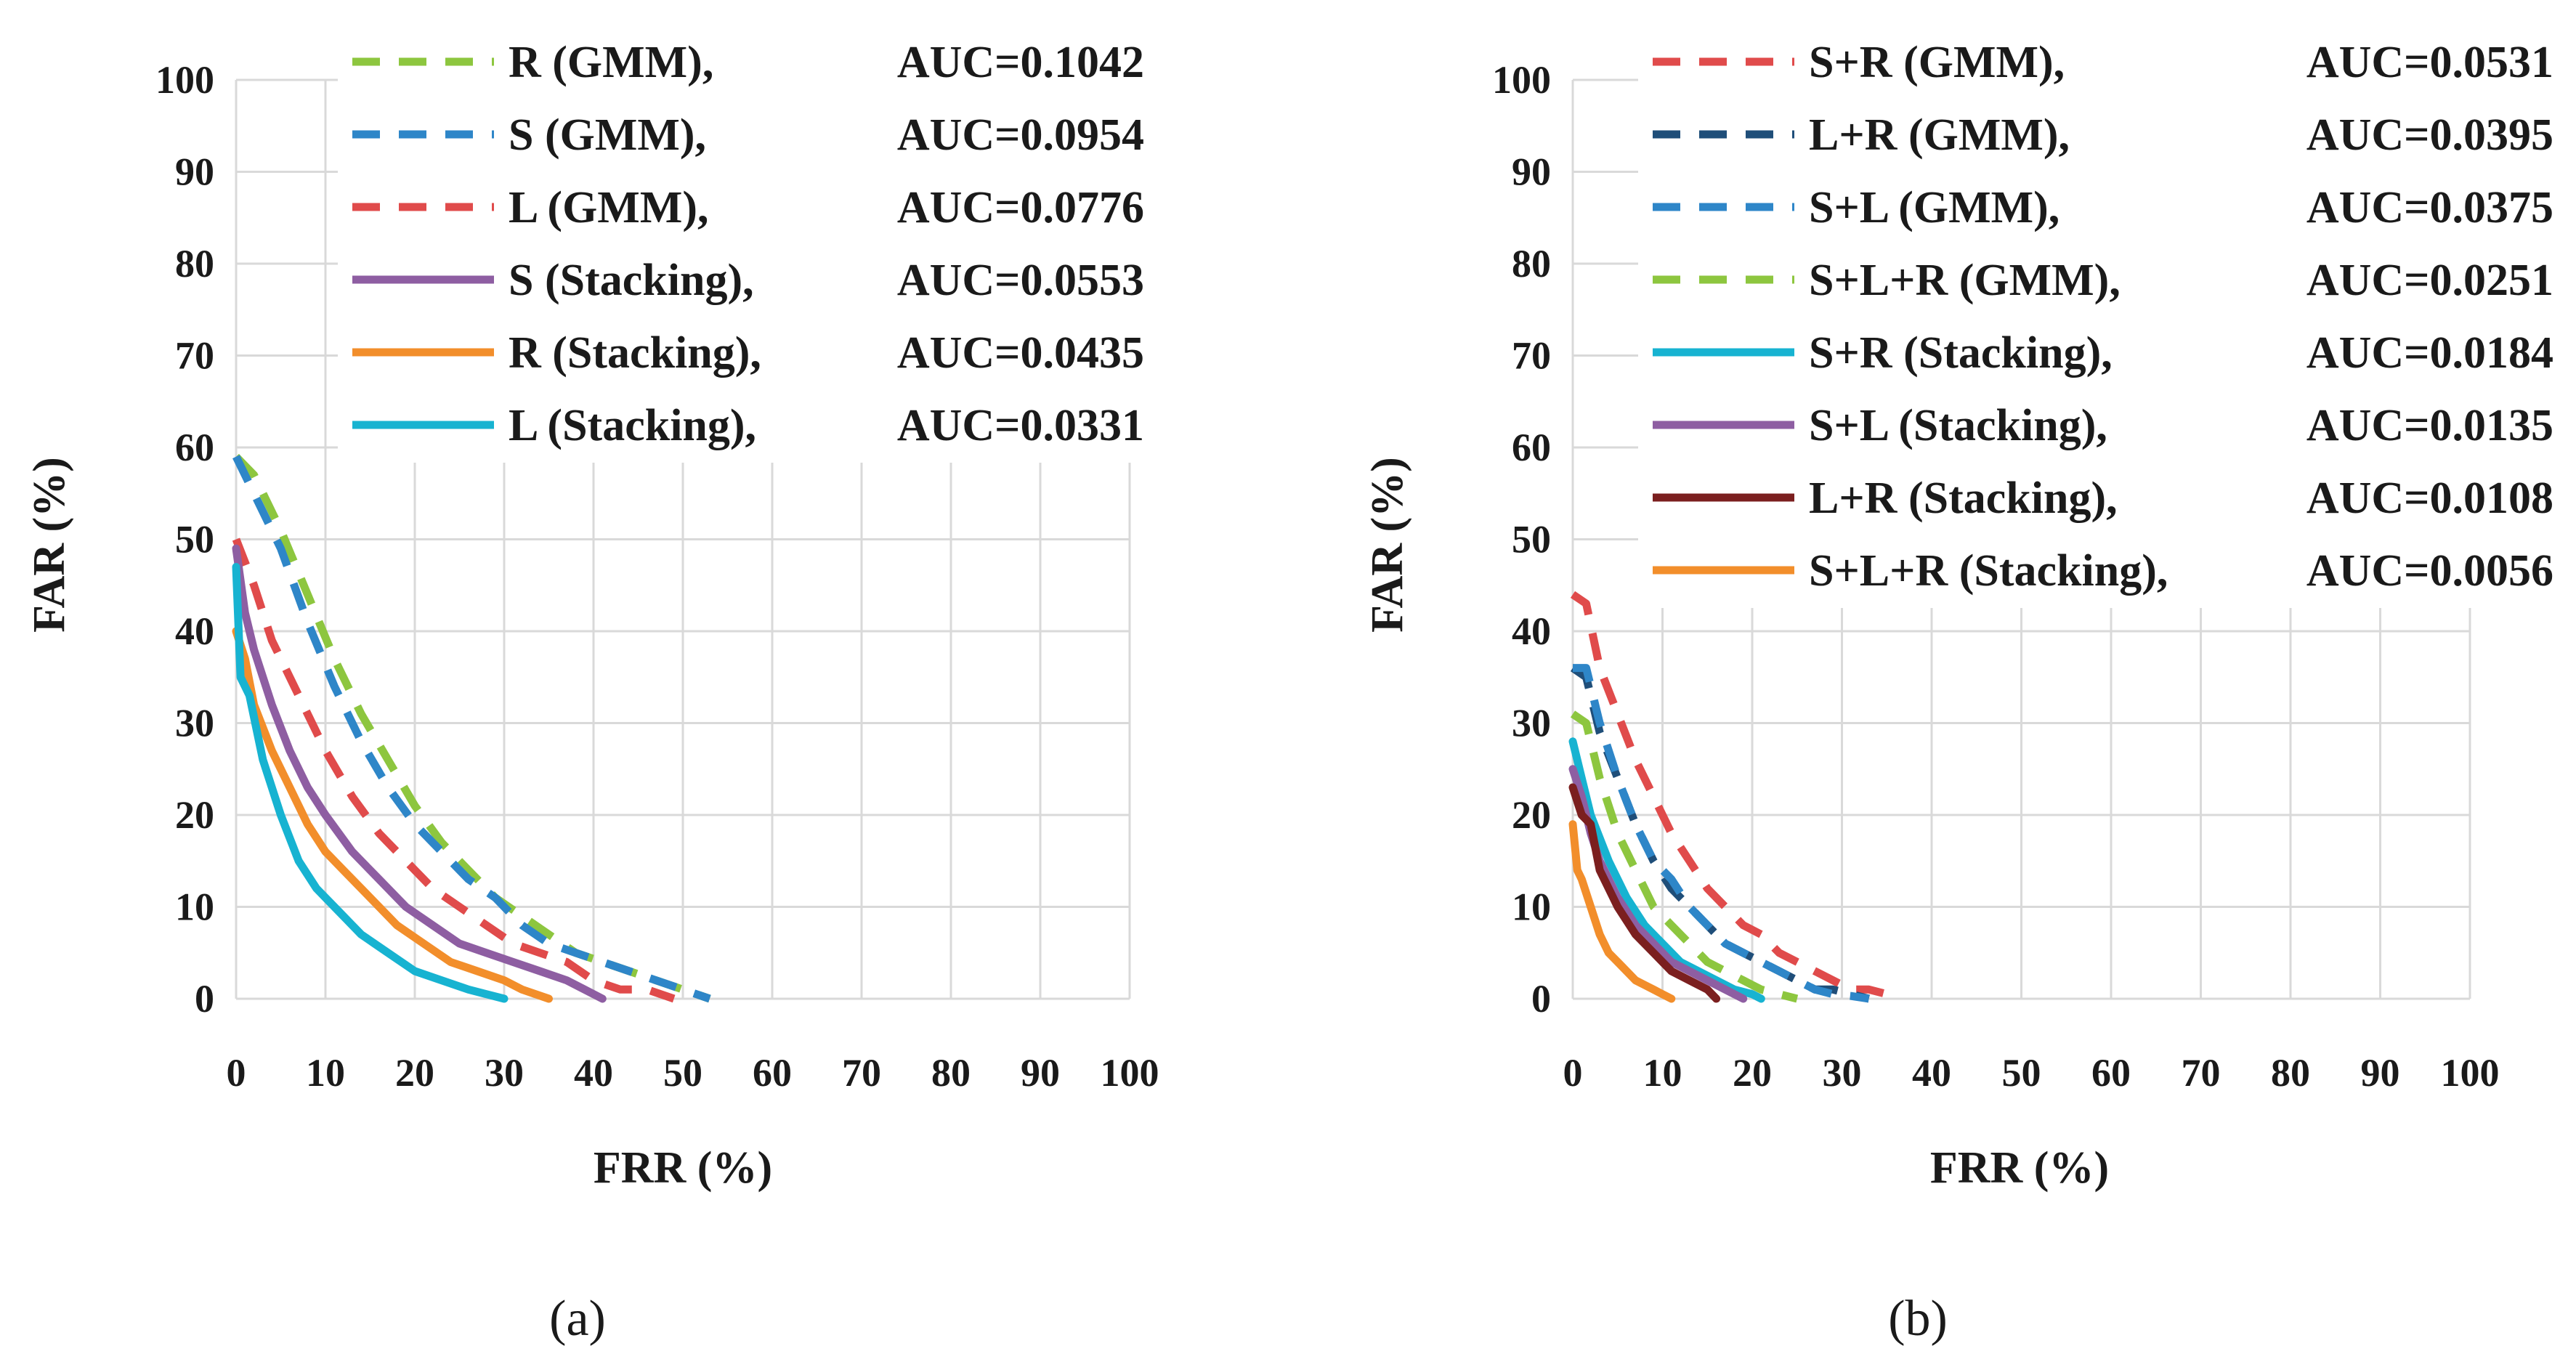 The width and height of the screenshot is (2576, 1367). Describe the element at coordinates (2429, 353) in the screenshot. I see `legend-auc-4: AUC=0.0184` at that location.